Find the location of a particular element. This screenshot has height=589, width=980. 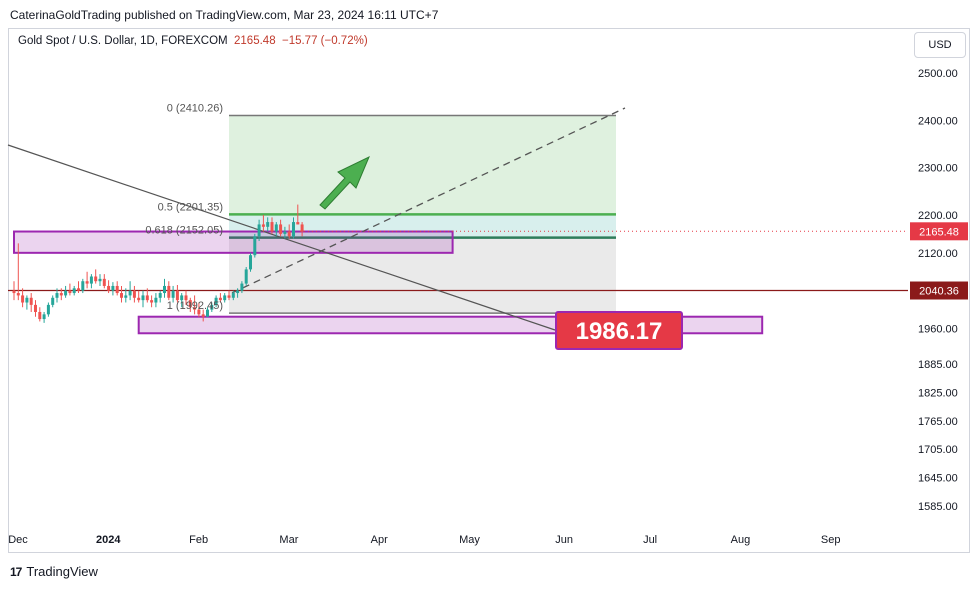

target-label-text: 1986.17 is located at coordinates (619, 331).